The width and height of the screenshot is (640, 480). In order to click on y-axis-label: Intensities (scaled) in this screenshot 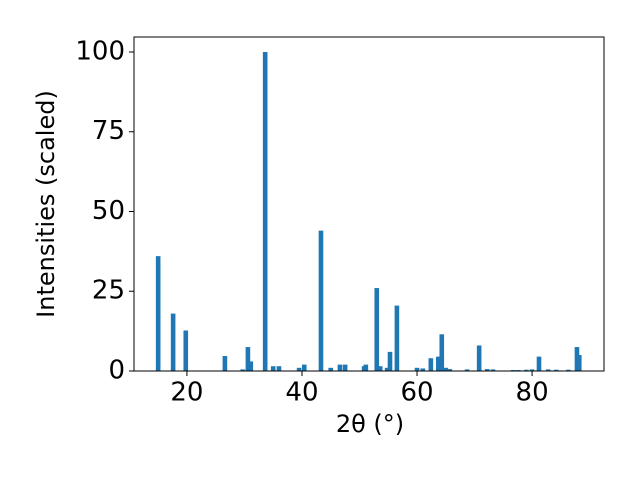, I will do `click(46, 204)`.